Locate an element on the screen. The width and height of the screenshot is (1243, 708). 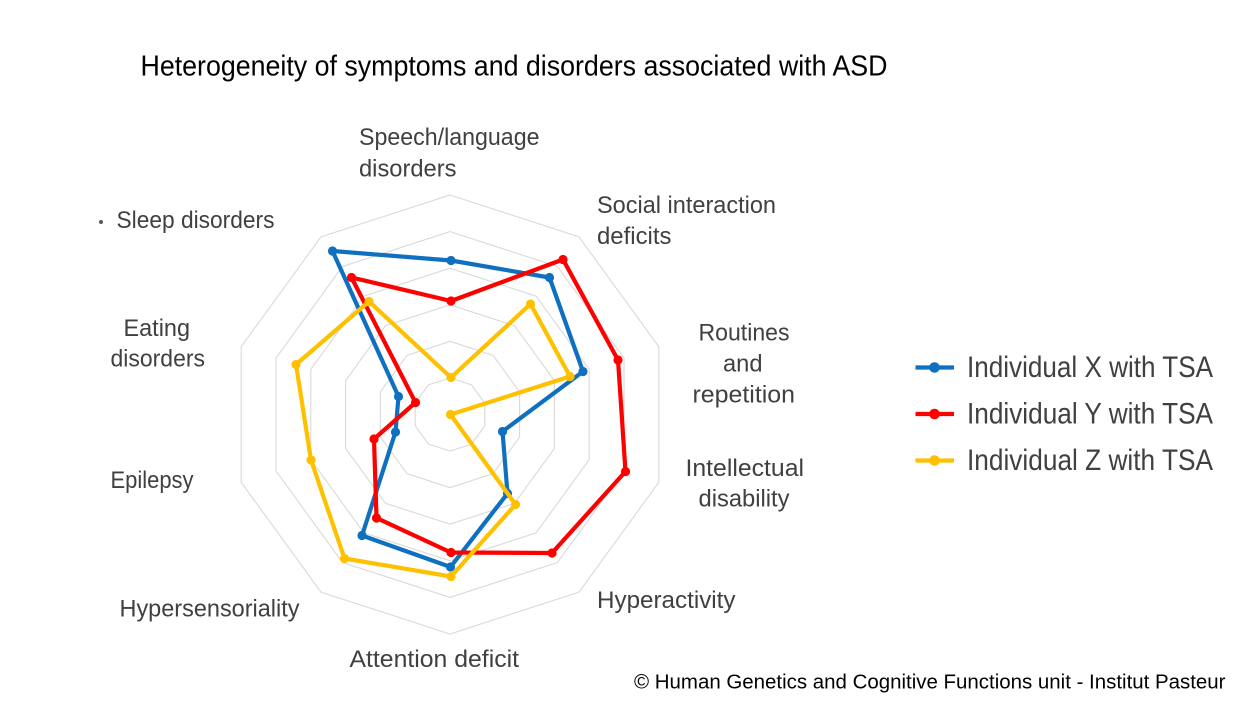
svg-text: Individual X with TSA is located at coordinates (1090, 367).